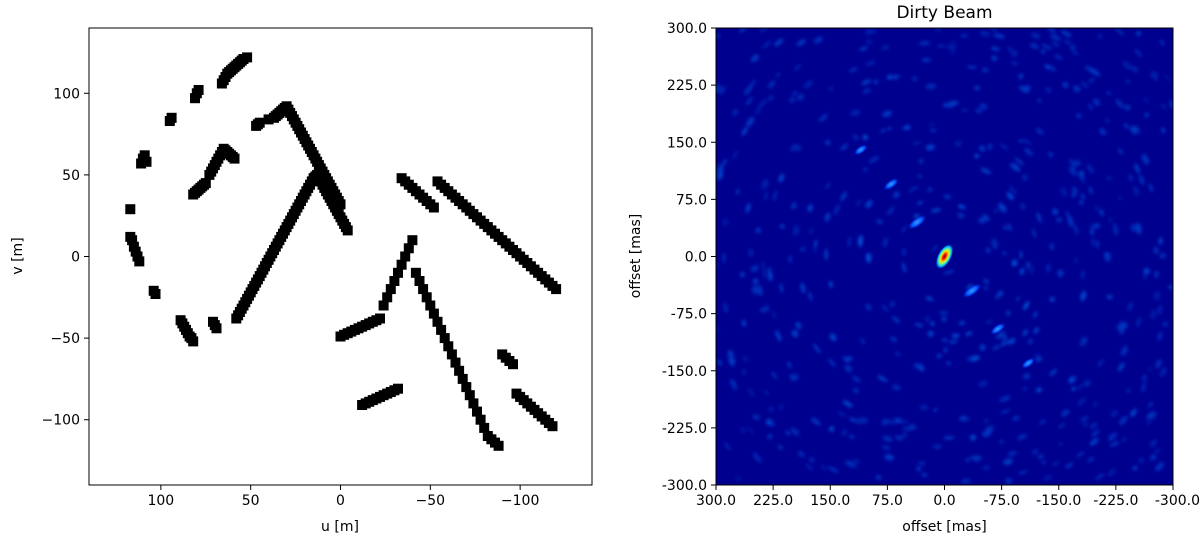  What do you see at coordinates (65, 339) in the screenshot?
I see `uv-y-tick-label: −50` at bounding box center [65, 339].